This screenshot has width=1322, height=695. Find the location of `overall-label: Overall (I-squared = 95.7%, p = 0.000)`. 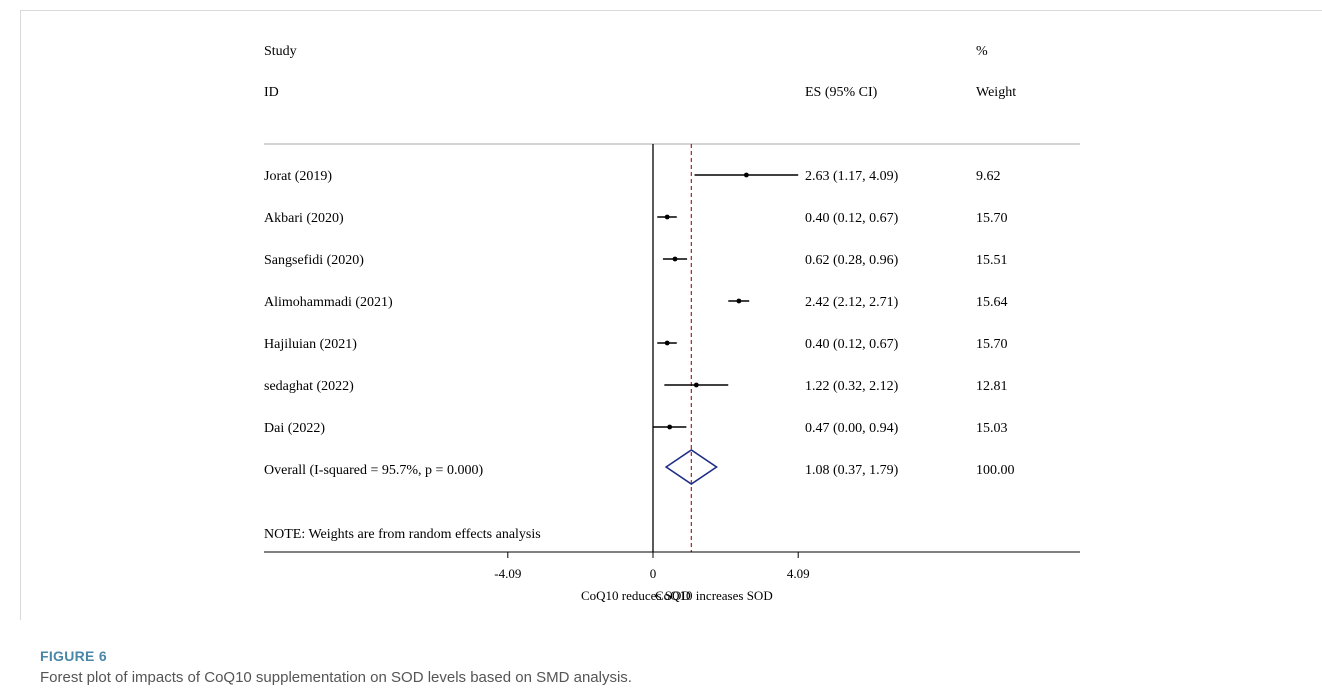

overall-label: Overall (I-squared = 95.7%, p = 0.000) is located at coordinates (373, 470).